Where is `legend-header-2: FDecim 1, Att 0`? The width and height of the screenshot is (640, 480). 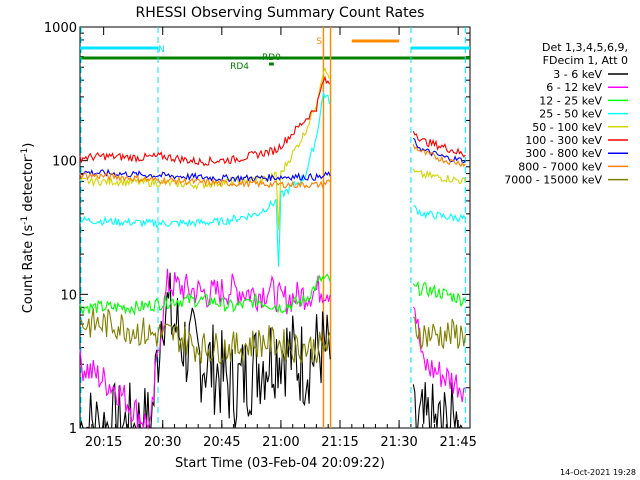 legend-header-2: FDecim 1, Att 0 is located at coordinates (585, 60).